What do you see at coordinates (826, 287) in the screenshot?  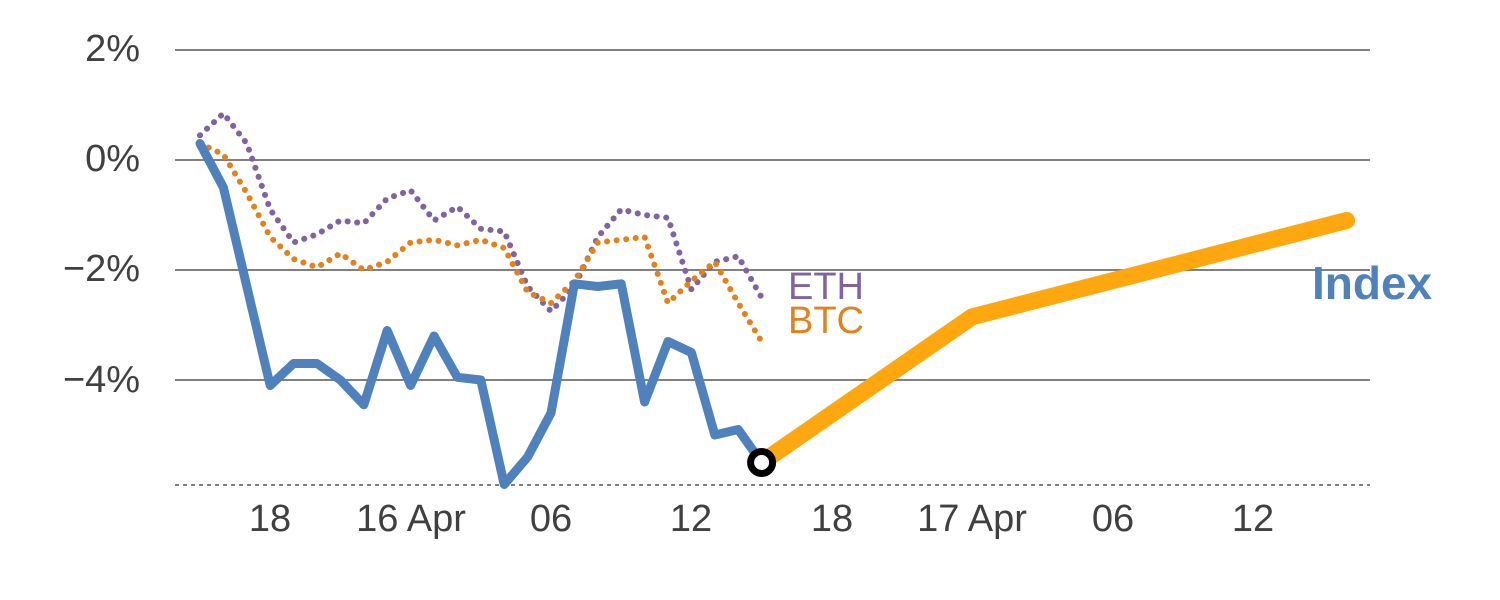 I see `eth-series-label: ETH` at bounding box center [826, 287].